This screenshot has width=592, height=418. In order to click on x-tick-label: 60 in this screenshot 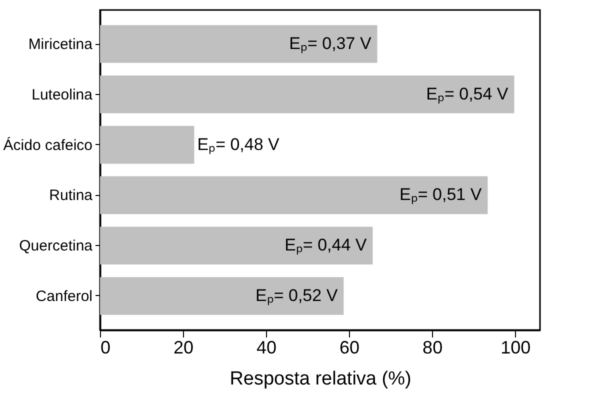, I will do `click(350, 348)`.